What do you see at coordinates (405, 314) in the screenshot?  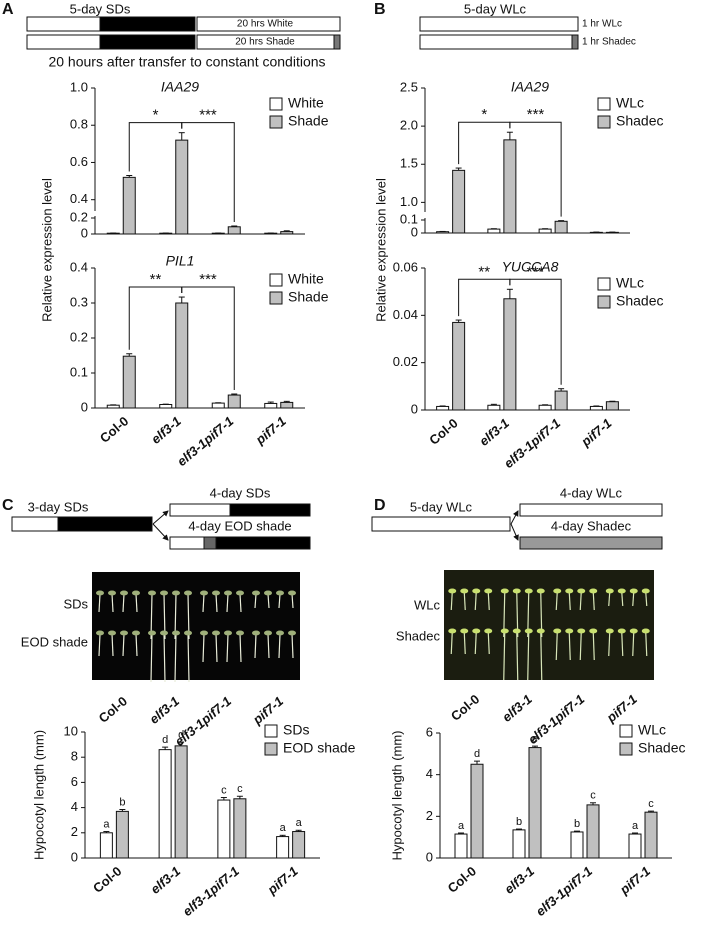 I see `y-tick-label: 0.04` at bounding box center [405, 314].